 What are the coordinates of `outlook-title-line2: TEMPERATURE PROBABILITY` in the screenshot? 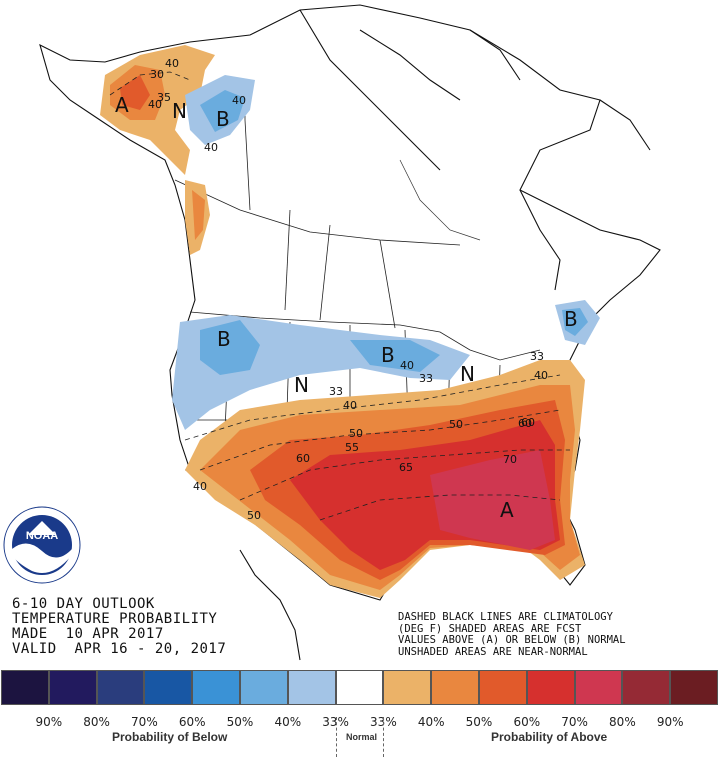 It's located at (115, 619).